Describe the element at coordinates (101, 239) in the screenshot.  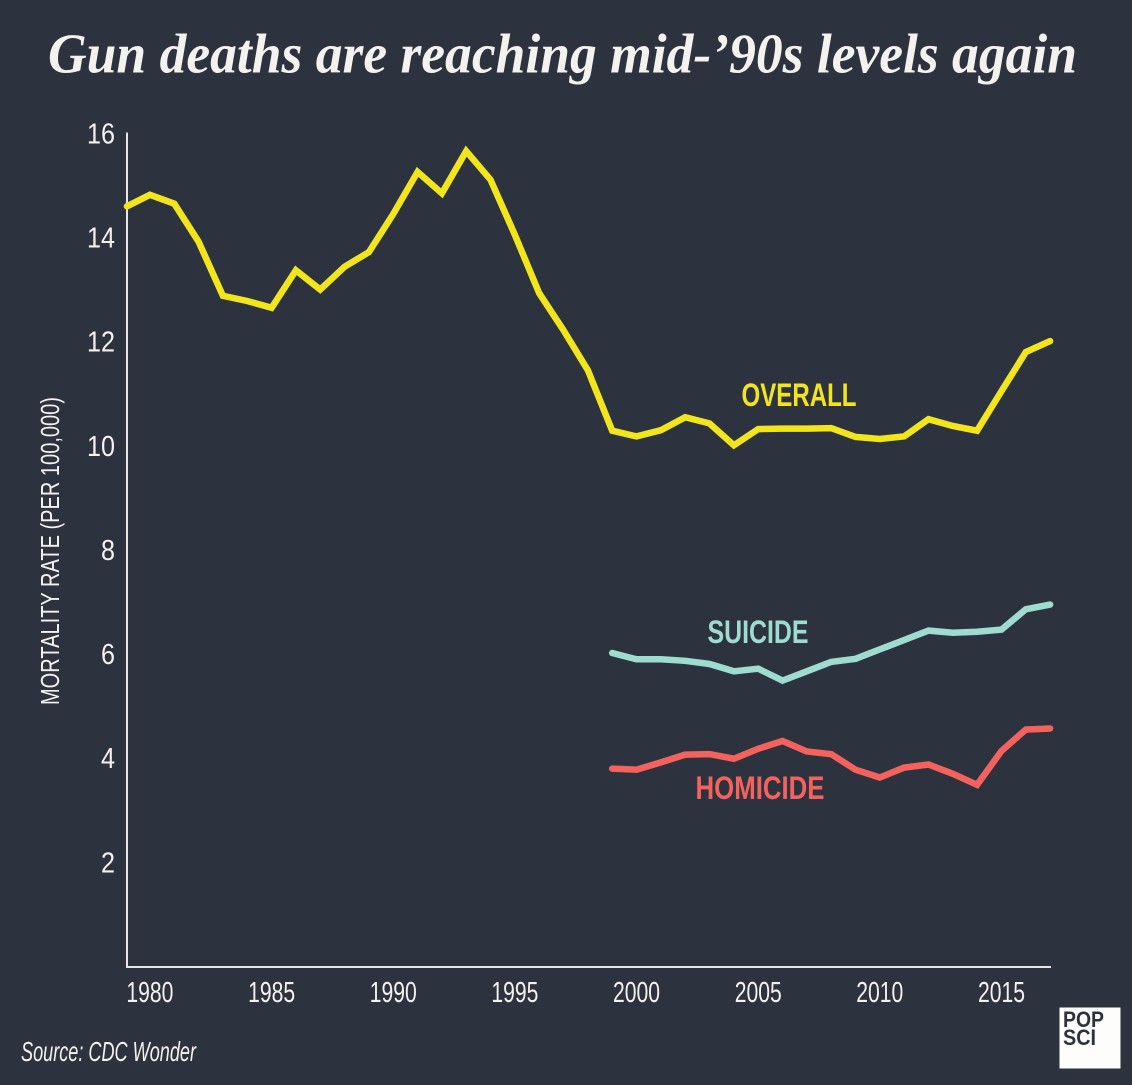
I see `svg-text: 14` at that location.